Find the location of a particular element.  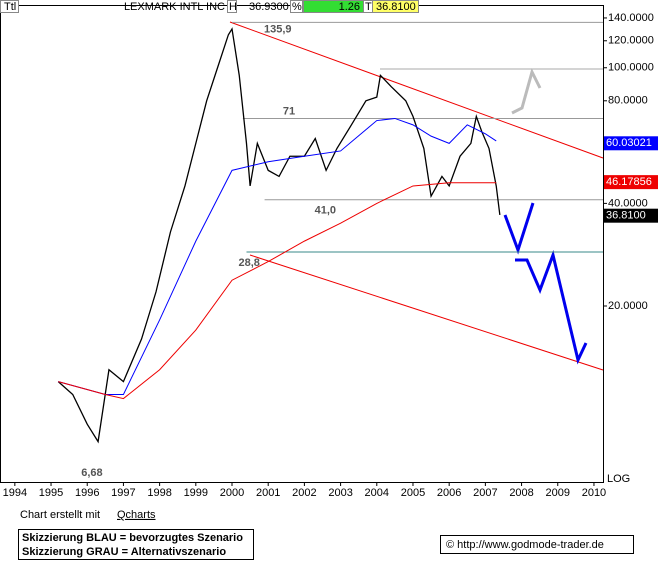

x-tick-label: 1998 is located at coordinates (159, 493).